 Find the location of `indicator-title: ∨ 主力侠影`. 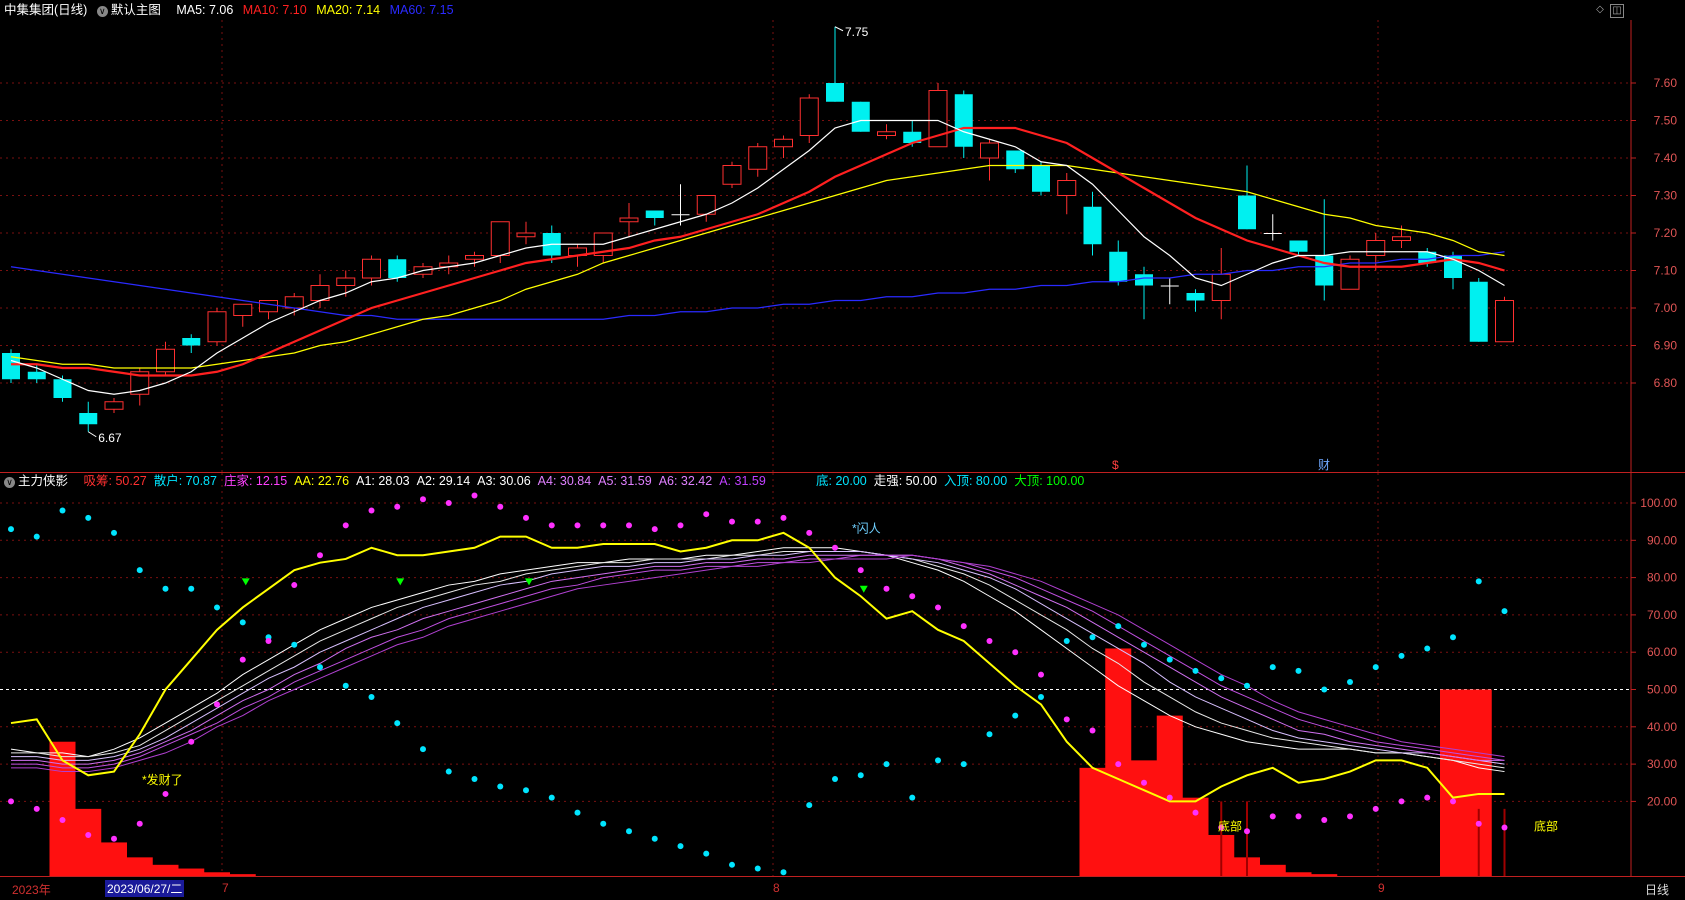

indicator-title: ∨ 主力侠影 is located at coordinates (39, 481).